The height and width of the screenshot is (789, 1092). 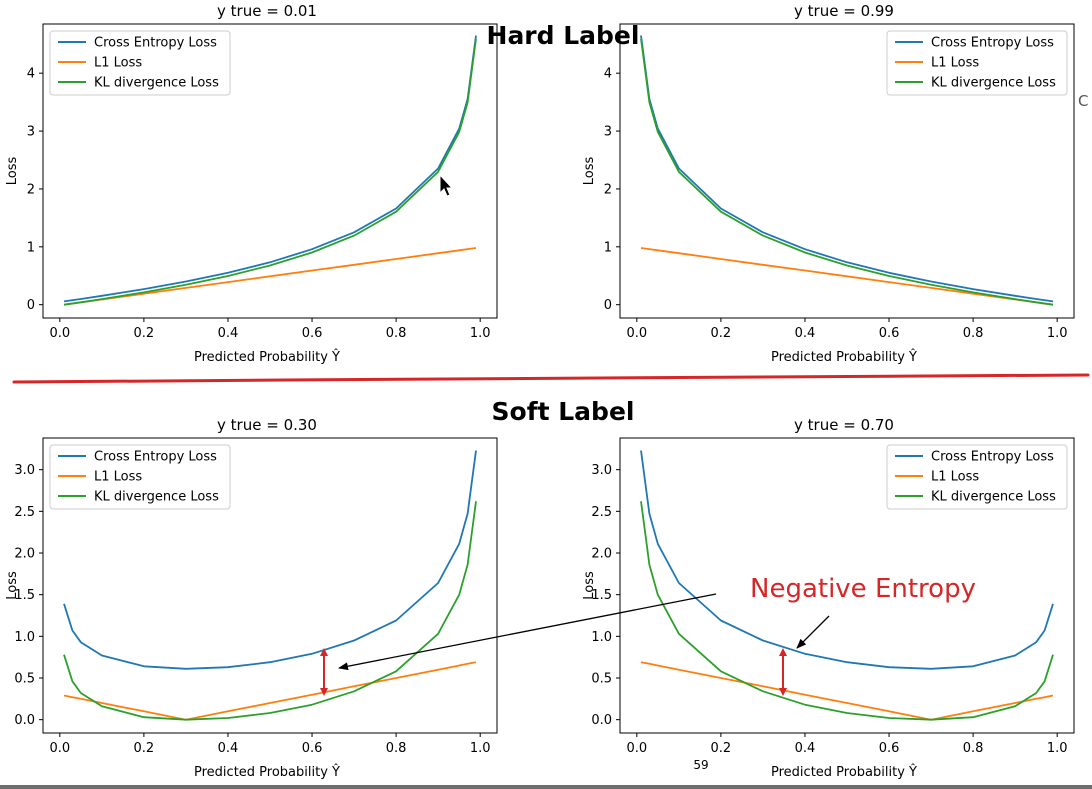 What do you see at coordinates (267, 11) in the screenshot?
I see `chart-title: y true = 0.01` at bounding box center [267, 11].